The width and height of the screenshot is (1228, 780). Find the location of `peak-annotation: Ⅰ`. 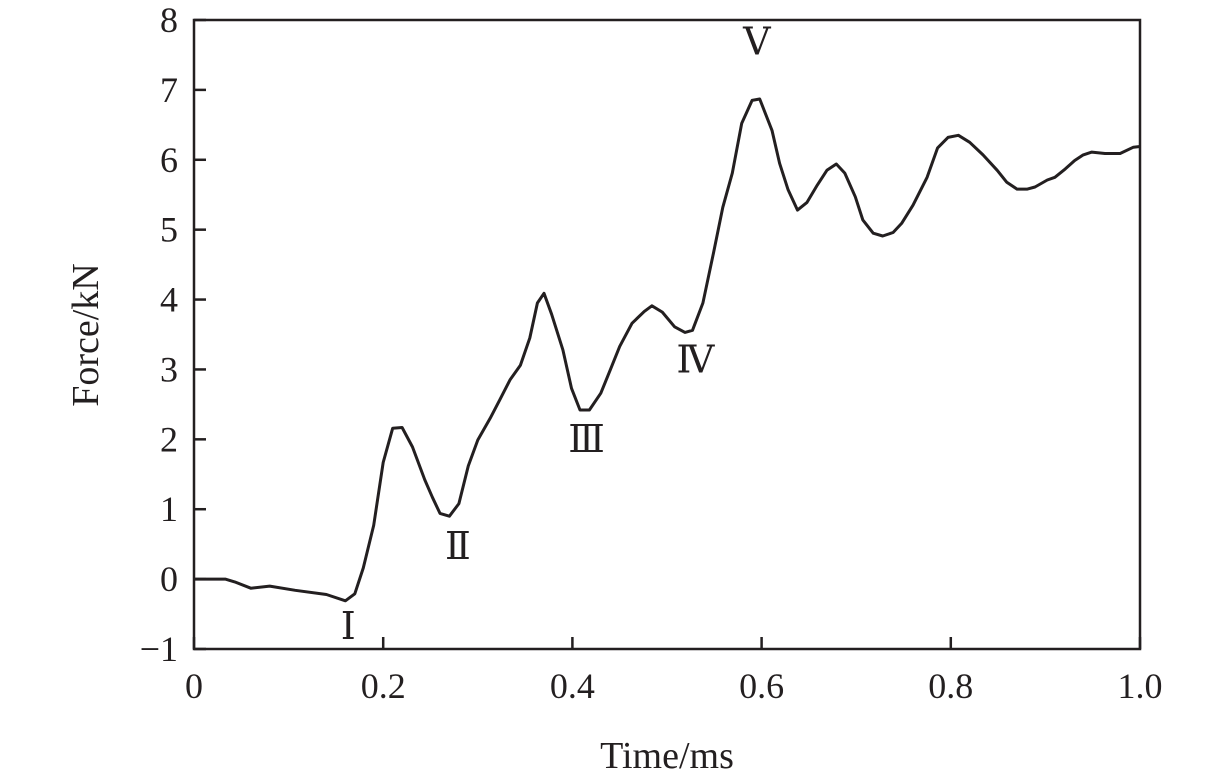

peak-annotation: Ⅰ is located at coordinates (348, 627).